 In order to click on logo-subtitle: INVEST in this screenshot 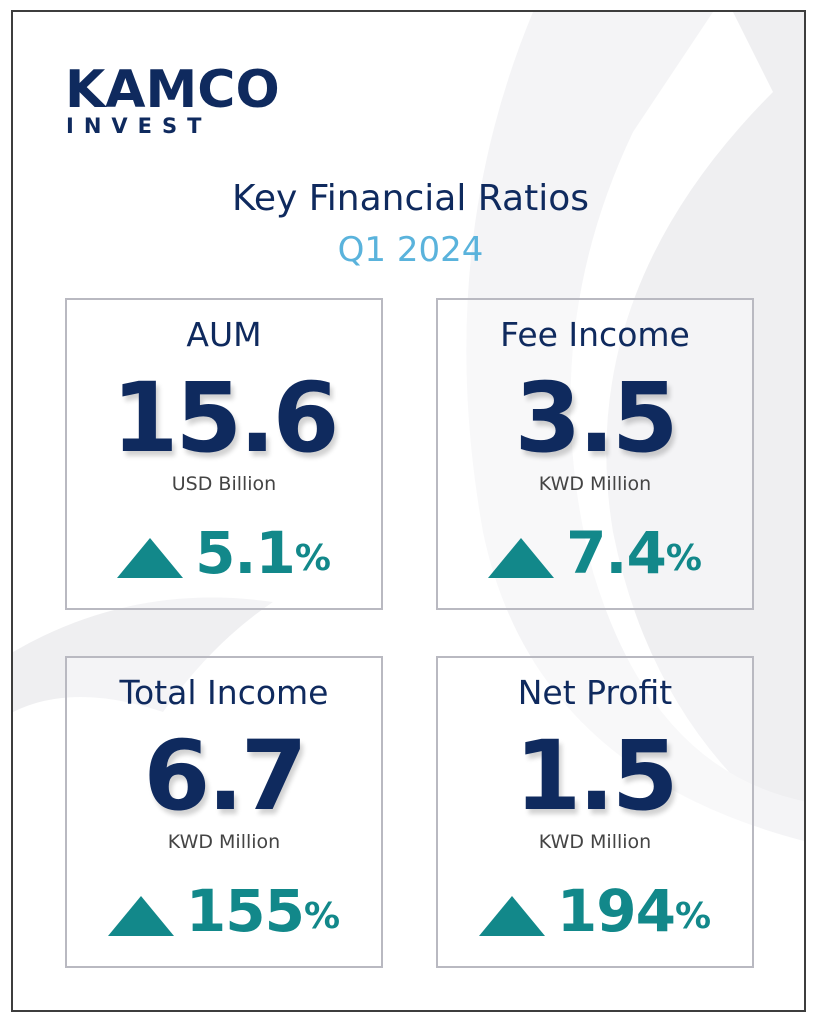, I will do `click(139, 126)`.